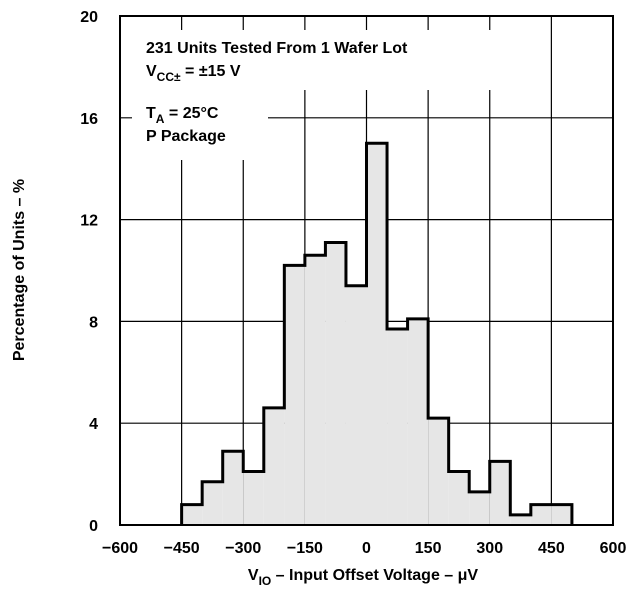 This screenshot has height=591, width=637. I want to click on annotation-units-tested: 231 Units Tested From 1 Wafer Lot, so click(277, 48).